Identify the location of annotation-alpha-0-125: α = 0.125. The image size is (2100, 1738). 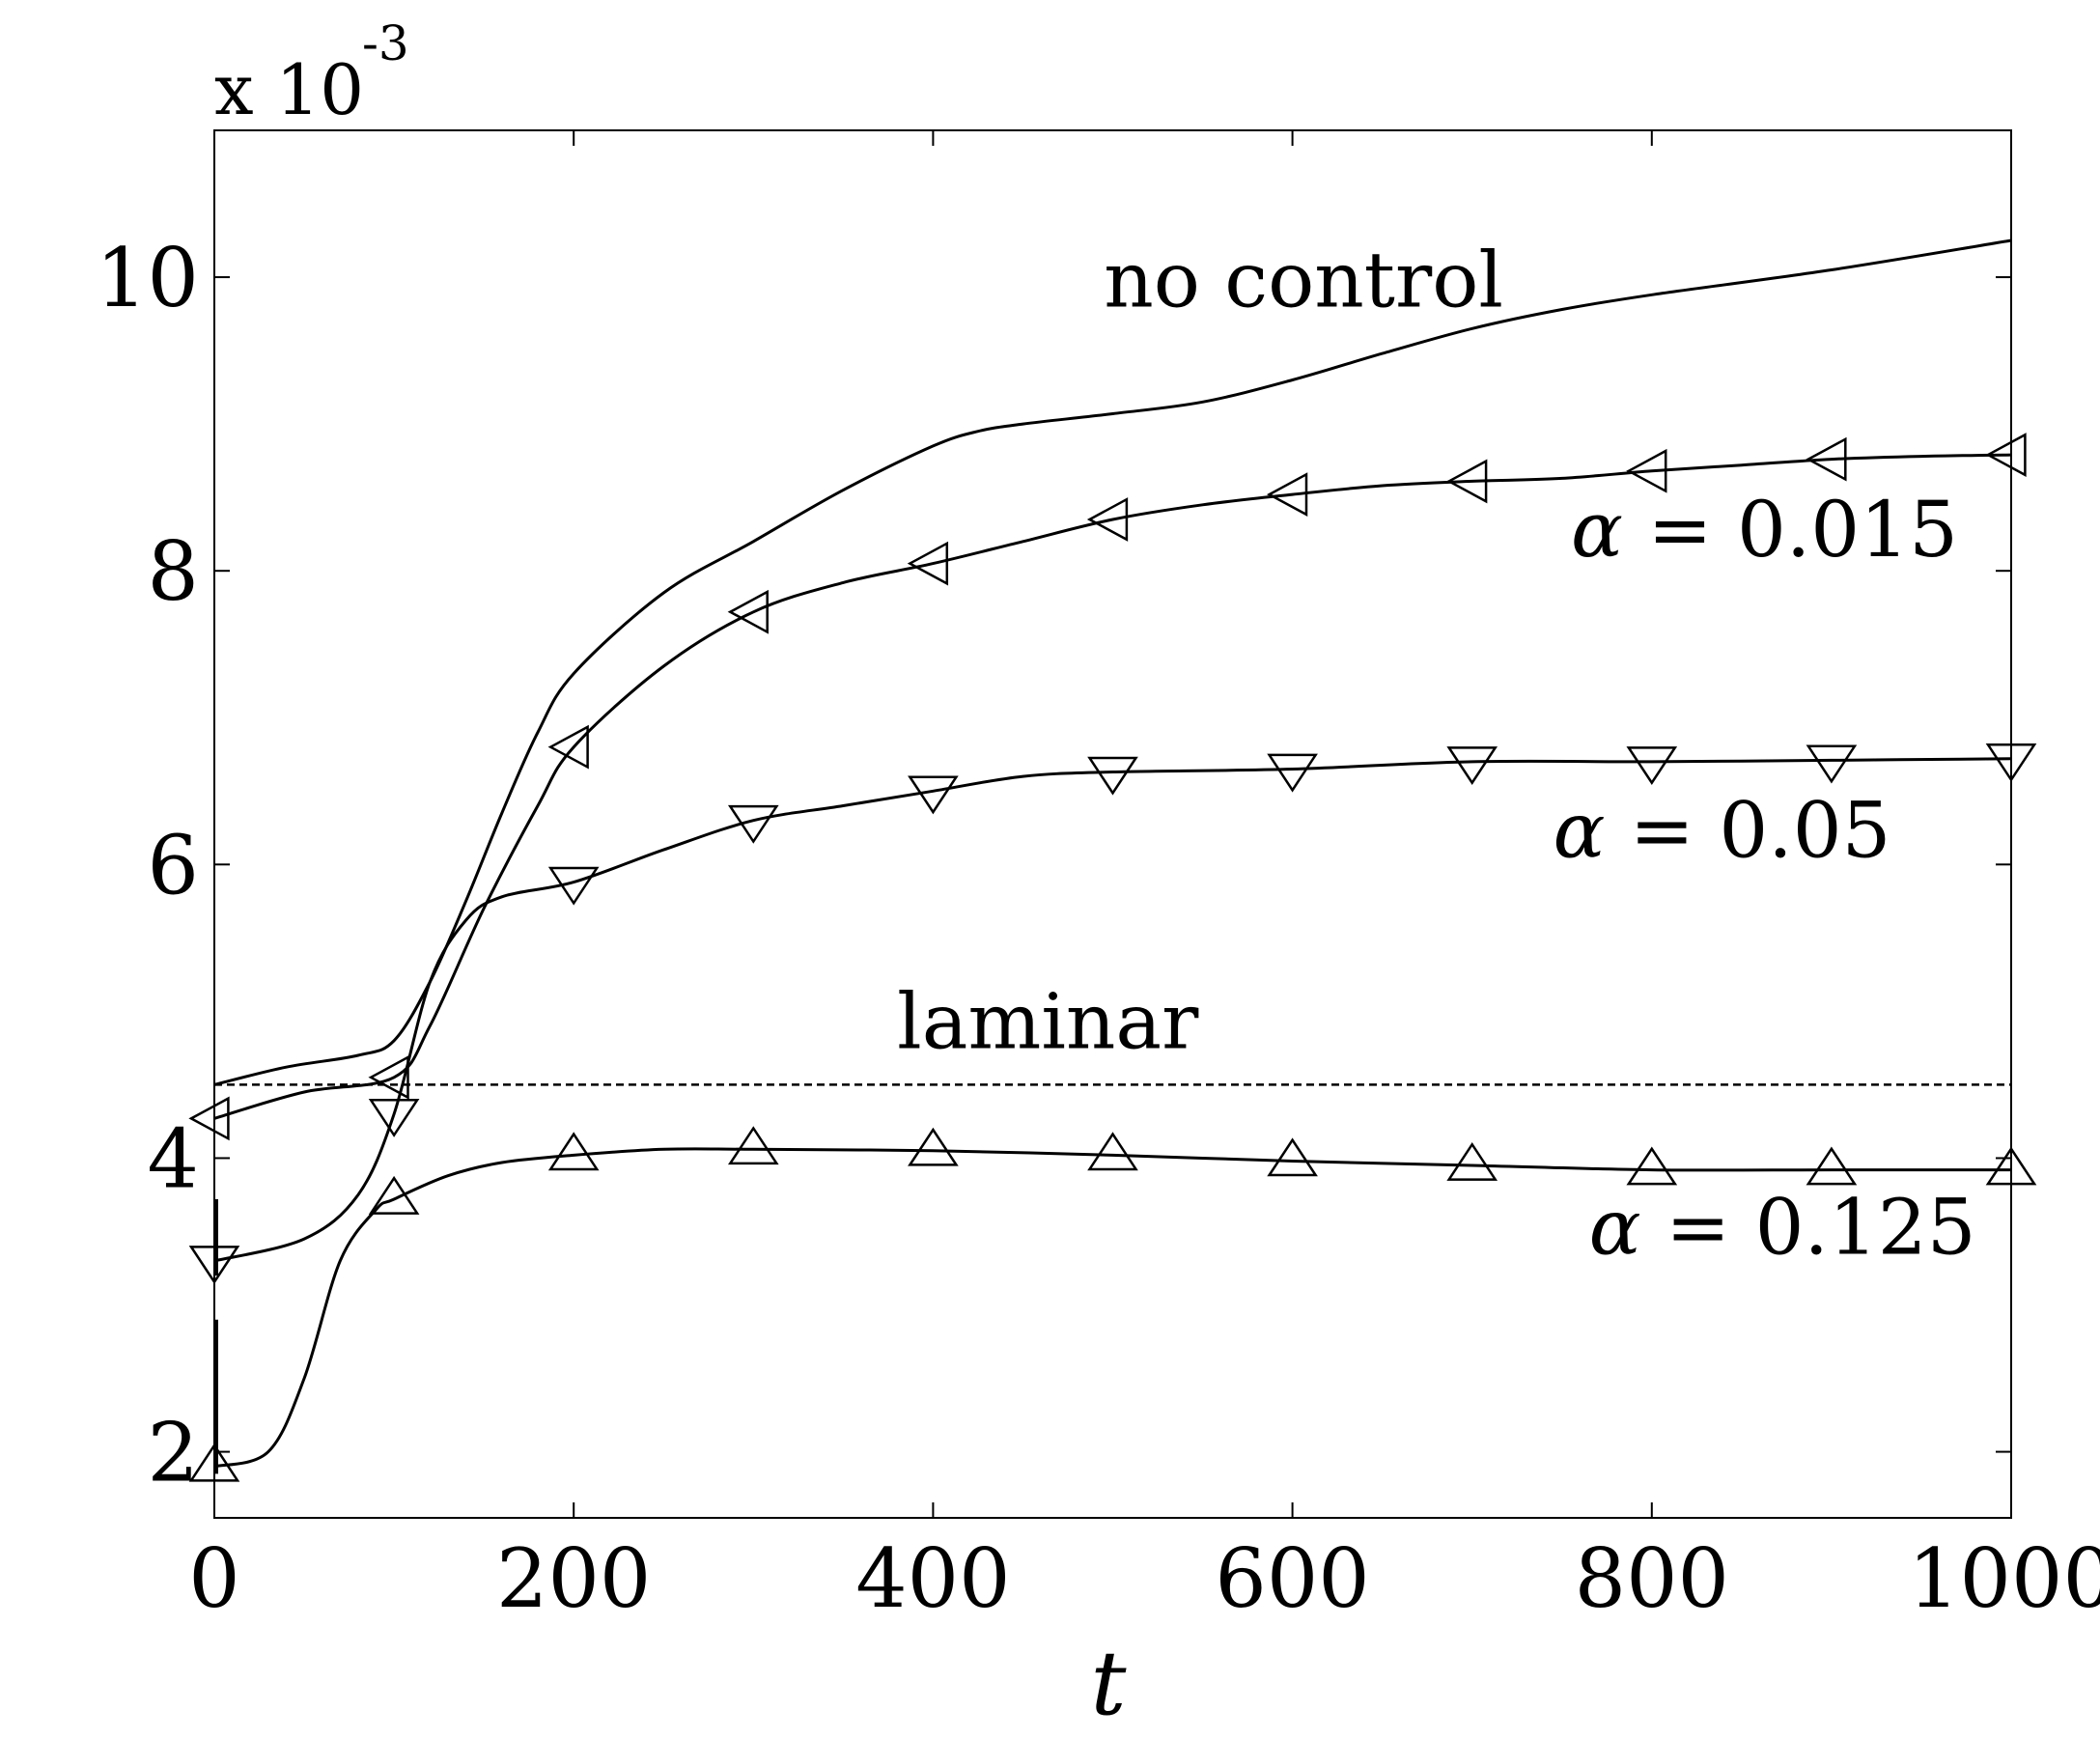
(1783, 1227).